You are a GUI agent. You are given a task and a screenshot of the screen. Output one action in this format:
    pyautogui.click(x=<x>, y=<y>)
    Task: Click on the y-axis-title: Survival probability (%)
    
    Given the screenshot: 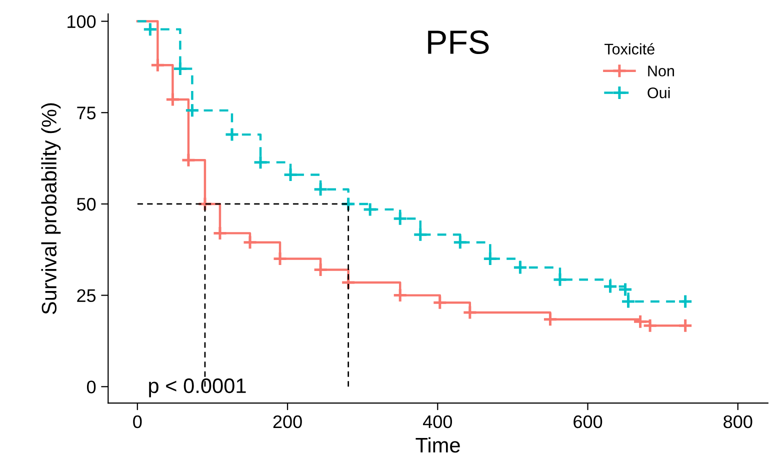 What is the action you would take?
    pyautogui.click(x=51, y=208)
    